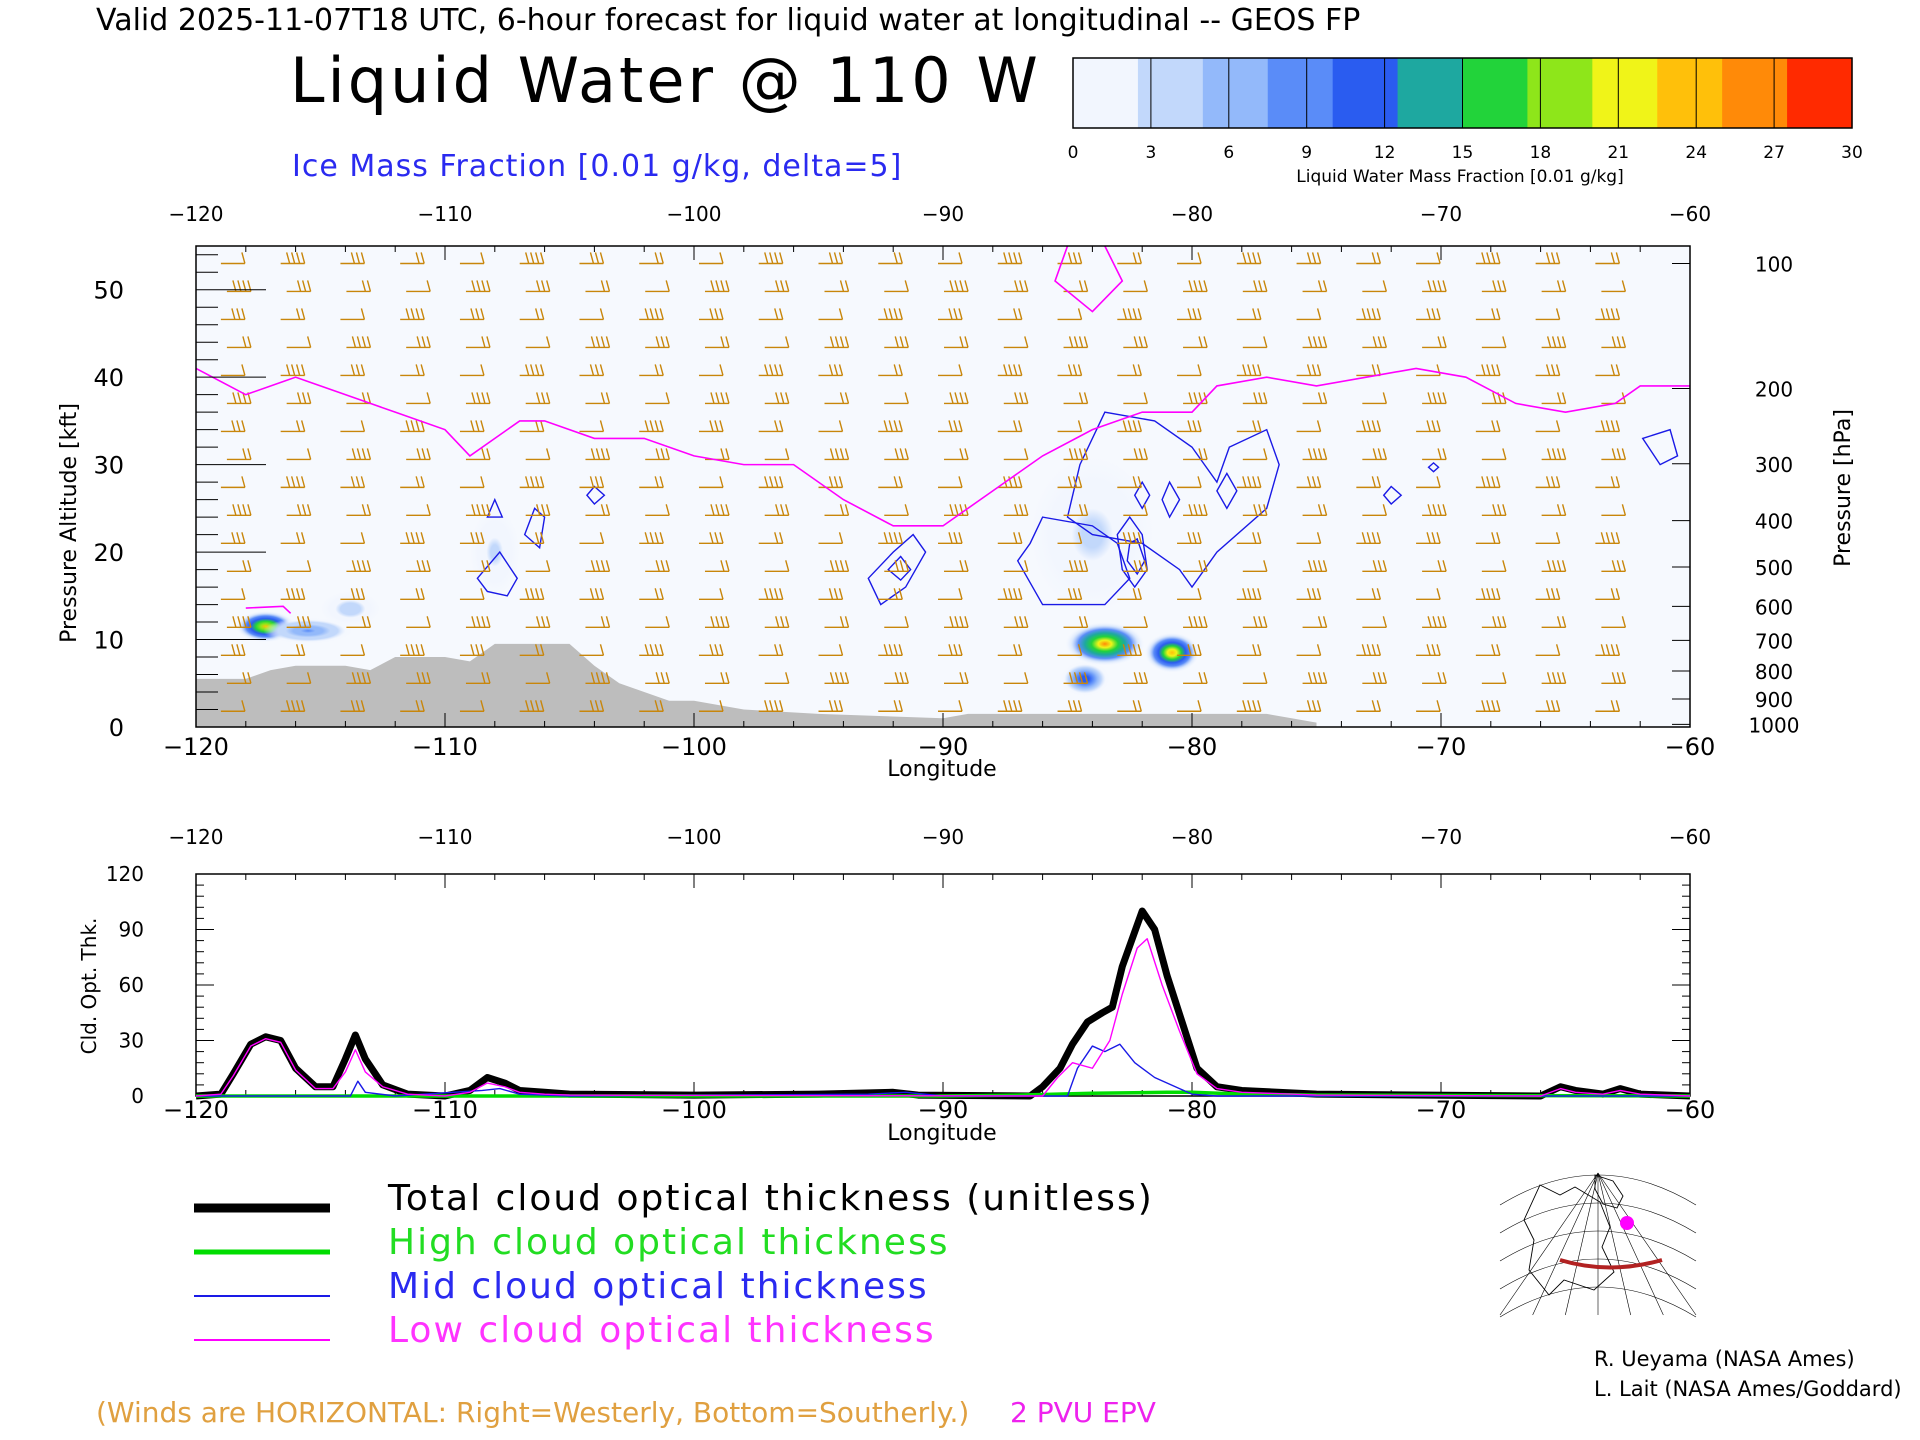 The height and width of the screenshot is (1440, 1920). I want to click on epv-low-fragment, so click(268, 609).